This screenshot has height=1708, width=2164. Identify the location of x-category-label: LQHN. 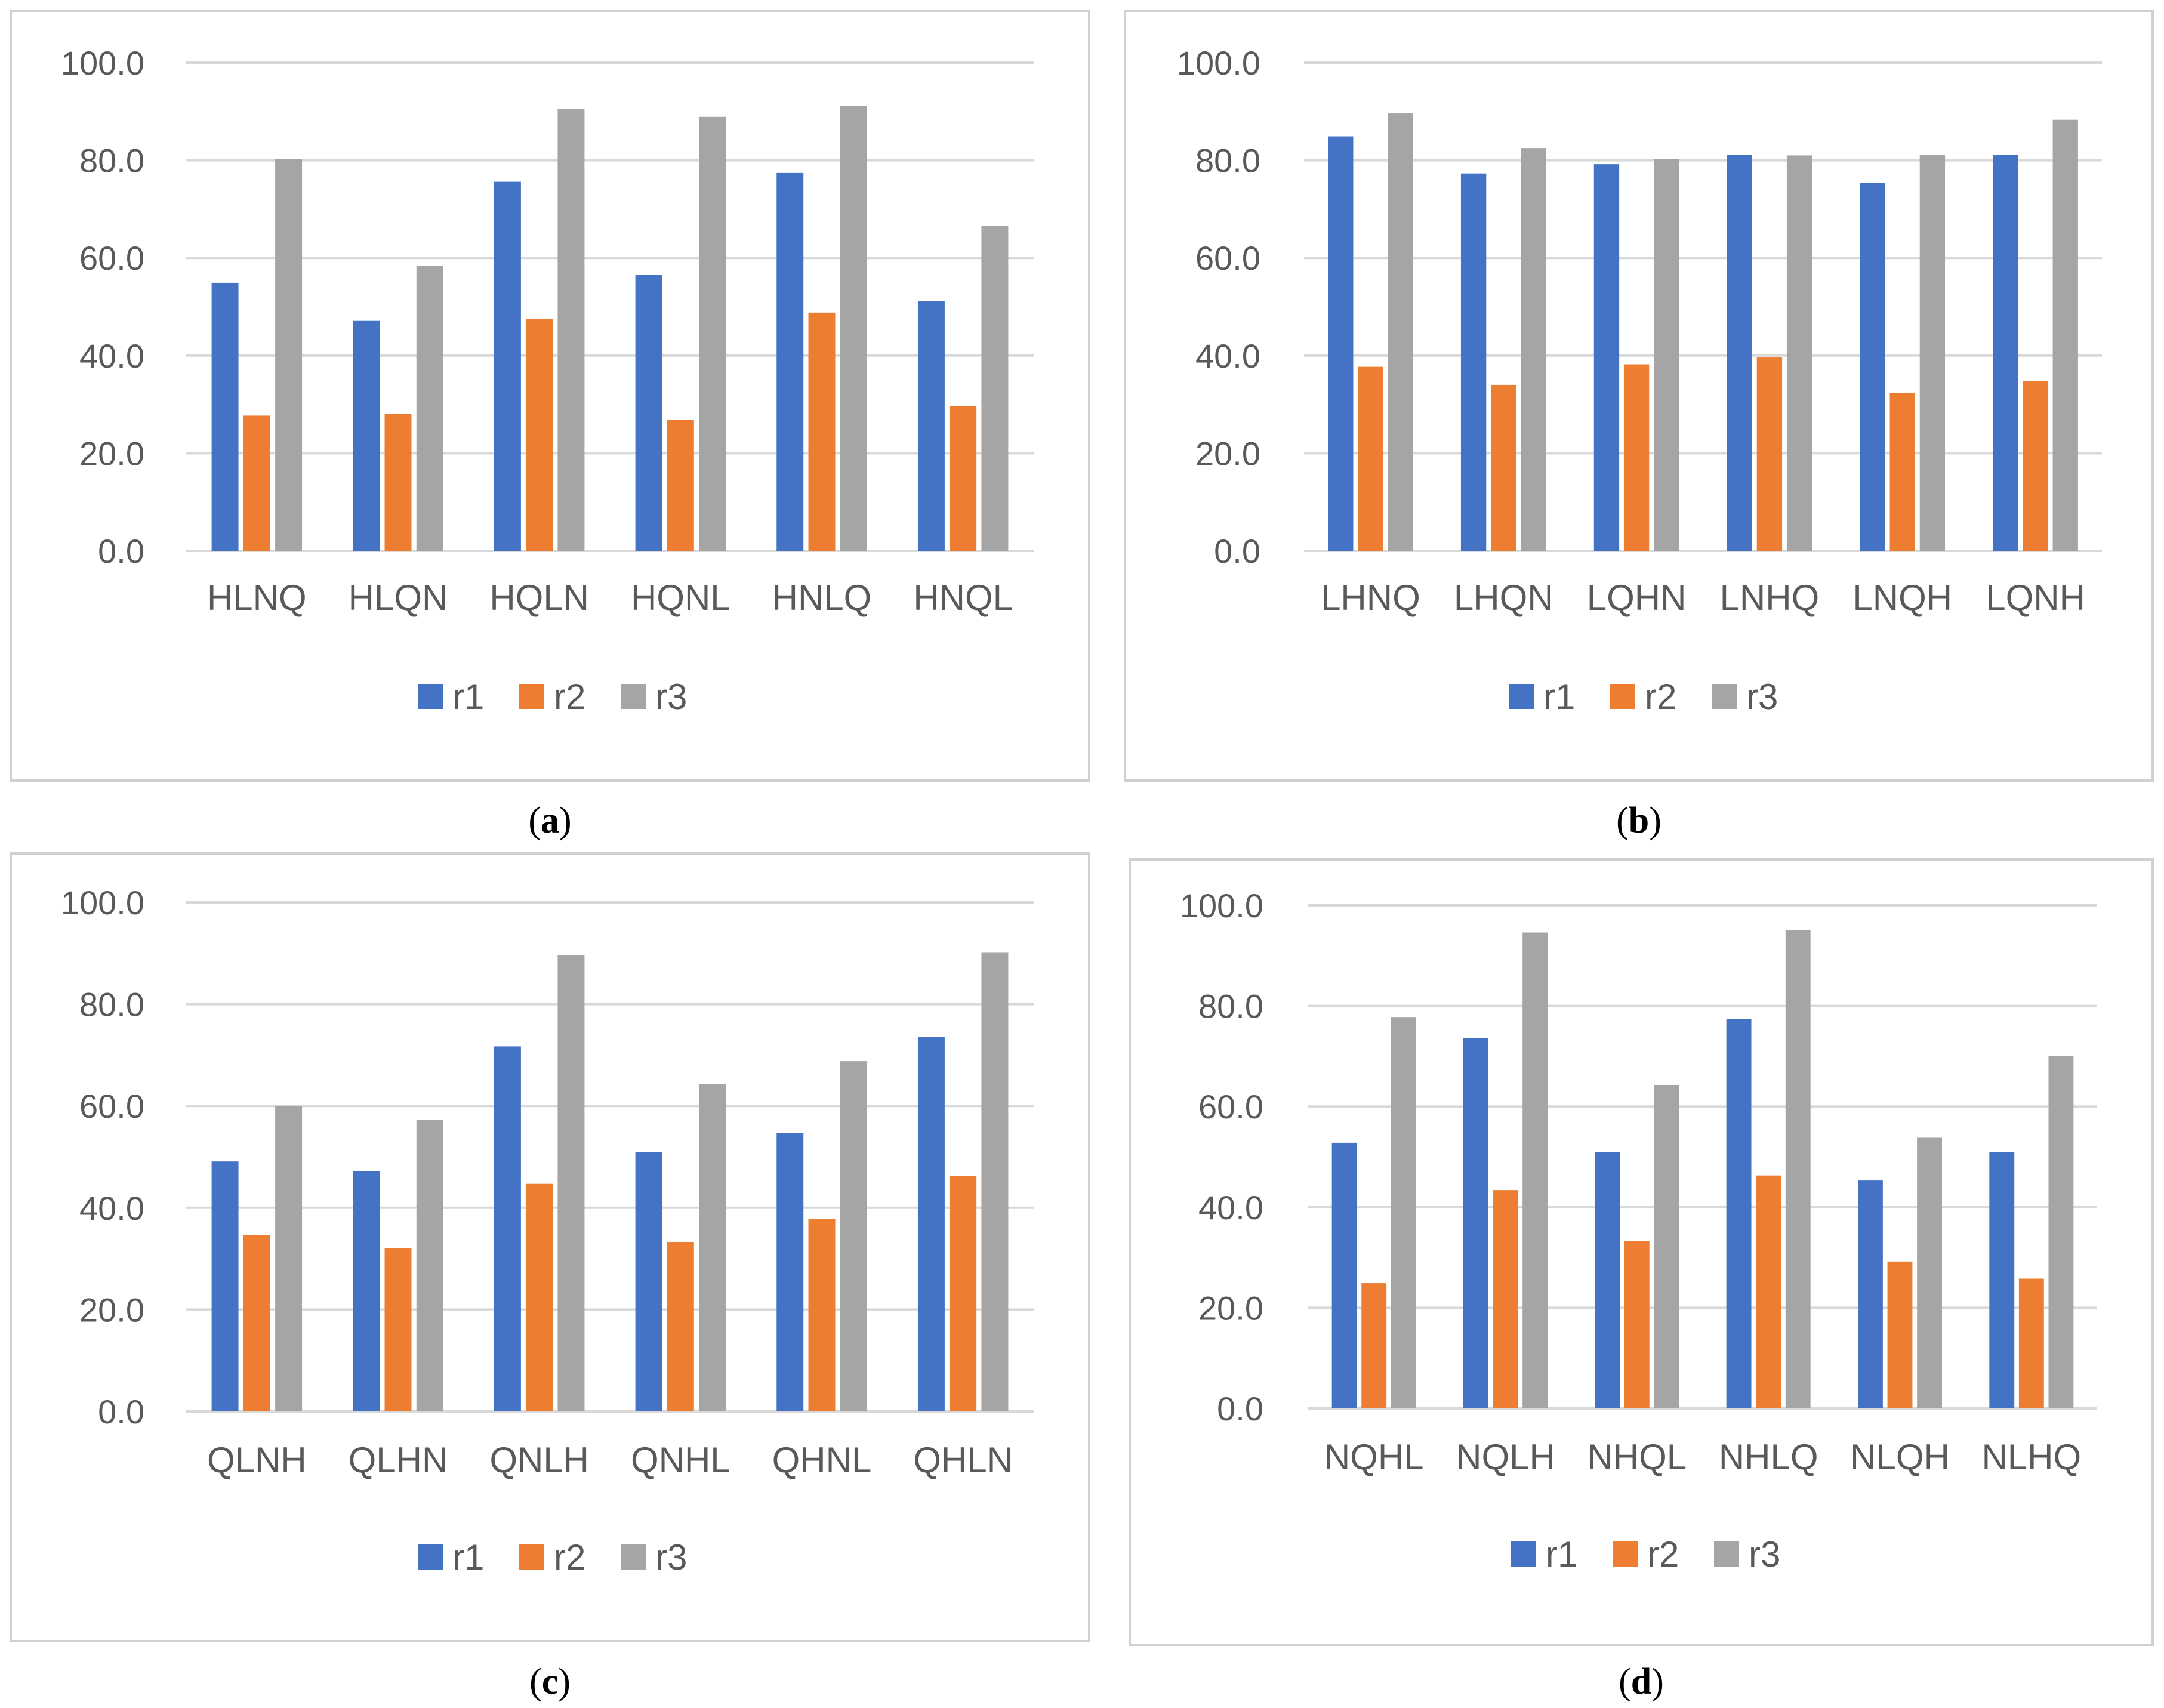
(1637, 598).